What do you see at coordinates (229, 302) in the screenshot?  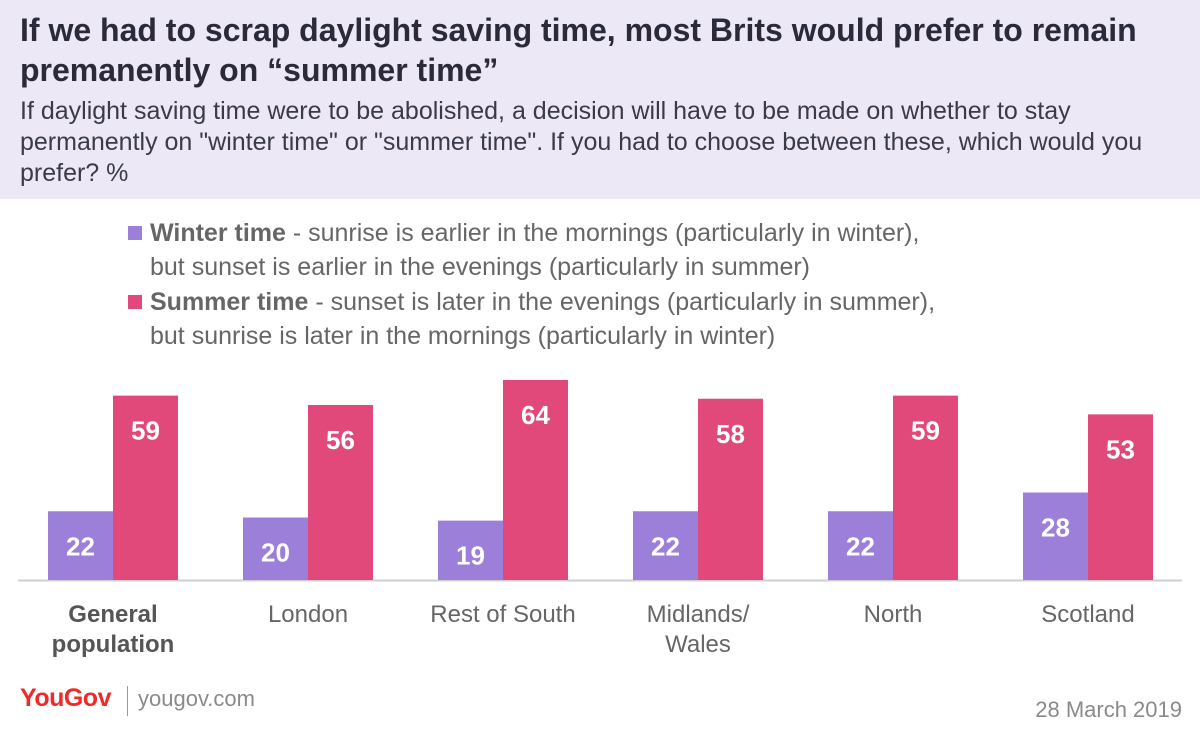 I see `legend-name-summer: Summer time` at bounding box center [229, 302].